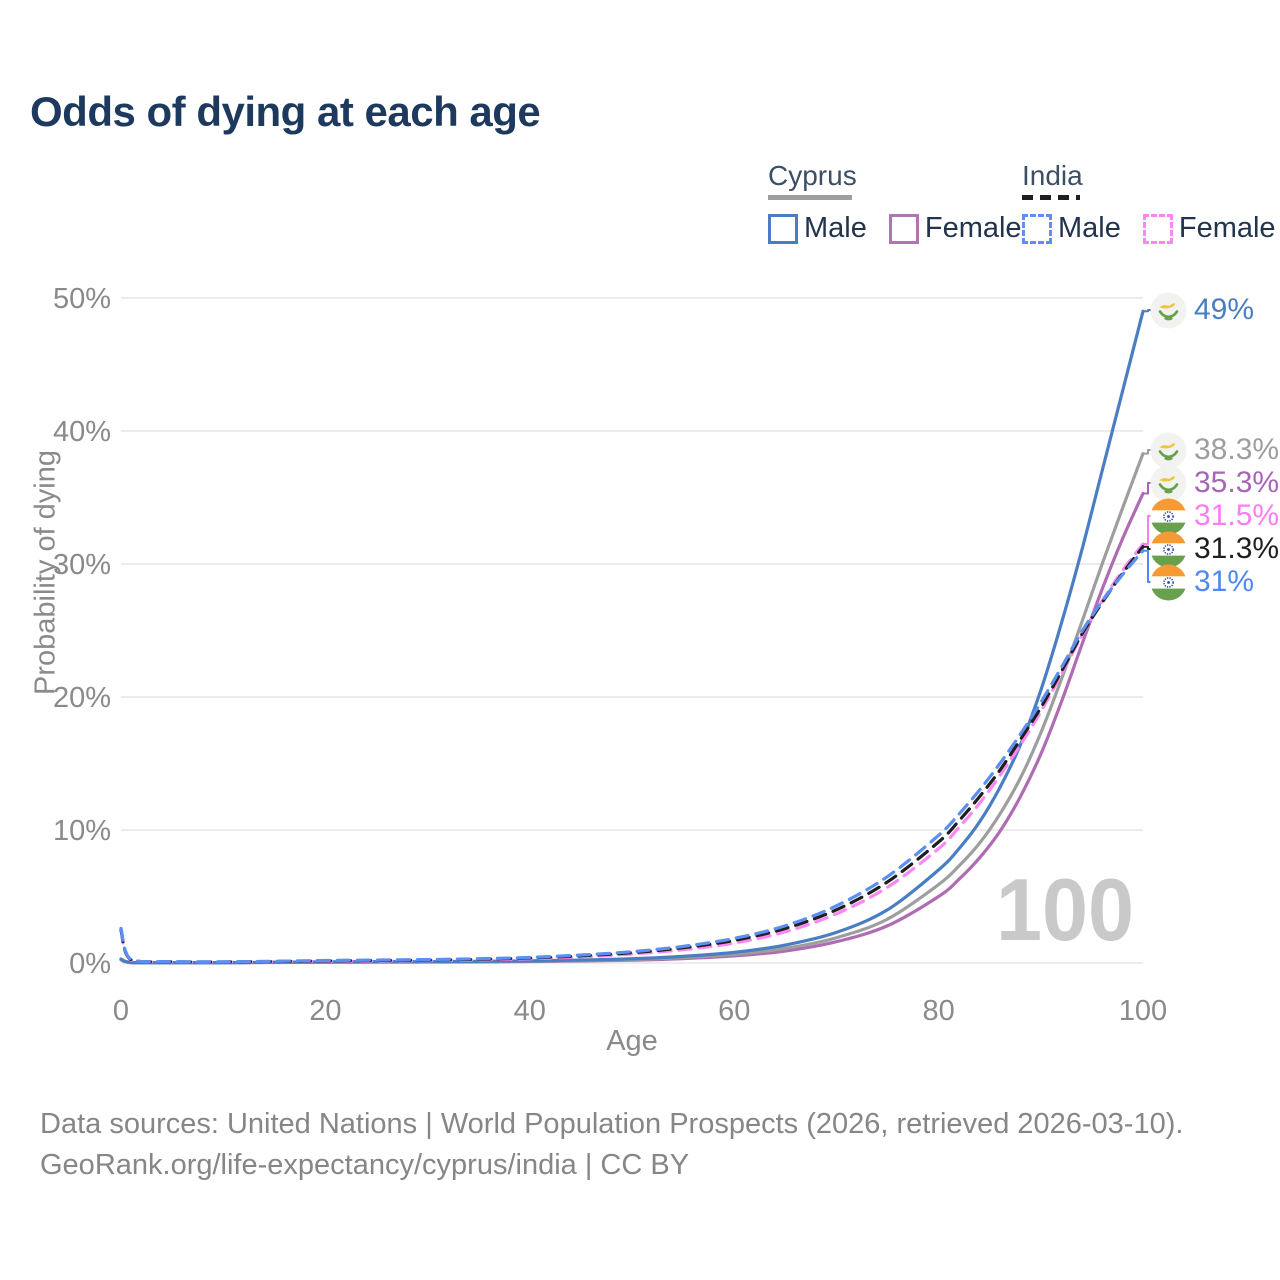 This screenshot has width=1280, height=1280. I want to click on india-male-swatch-icon, so click(1037, 228).